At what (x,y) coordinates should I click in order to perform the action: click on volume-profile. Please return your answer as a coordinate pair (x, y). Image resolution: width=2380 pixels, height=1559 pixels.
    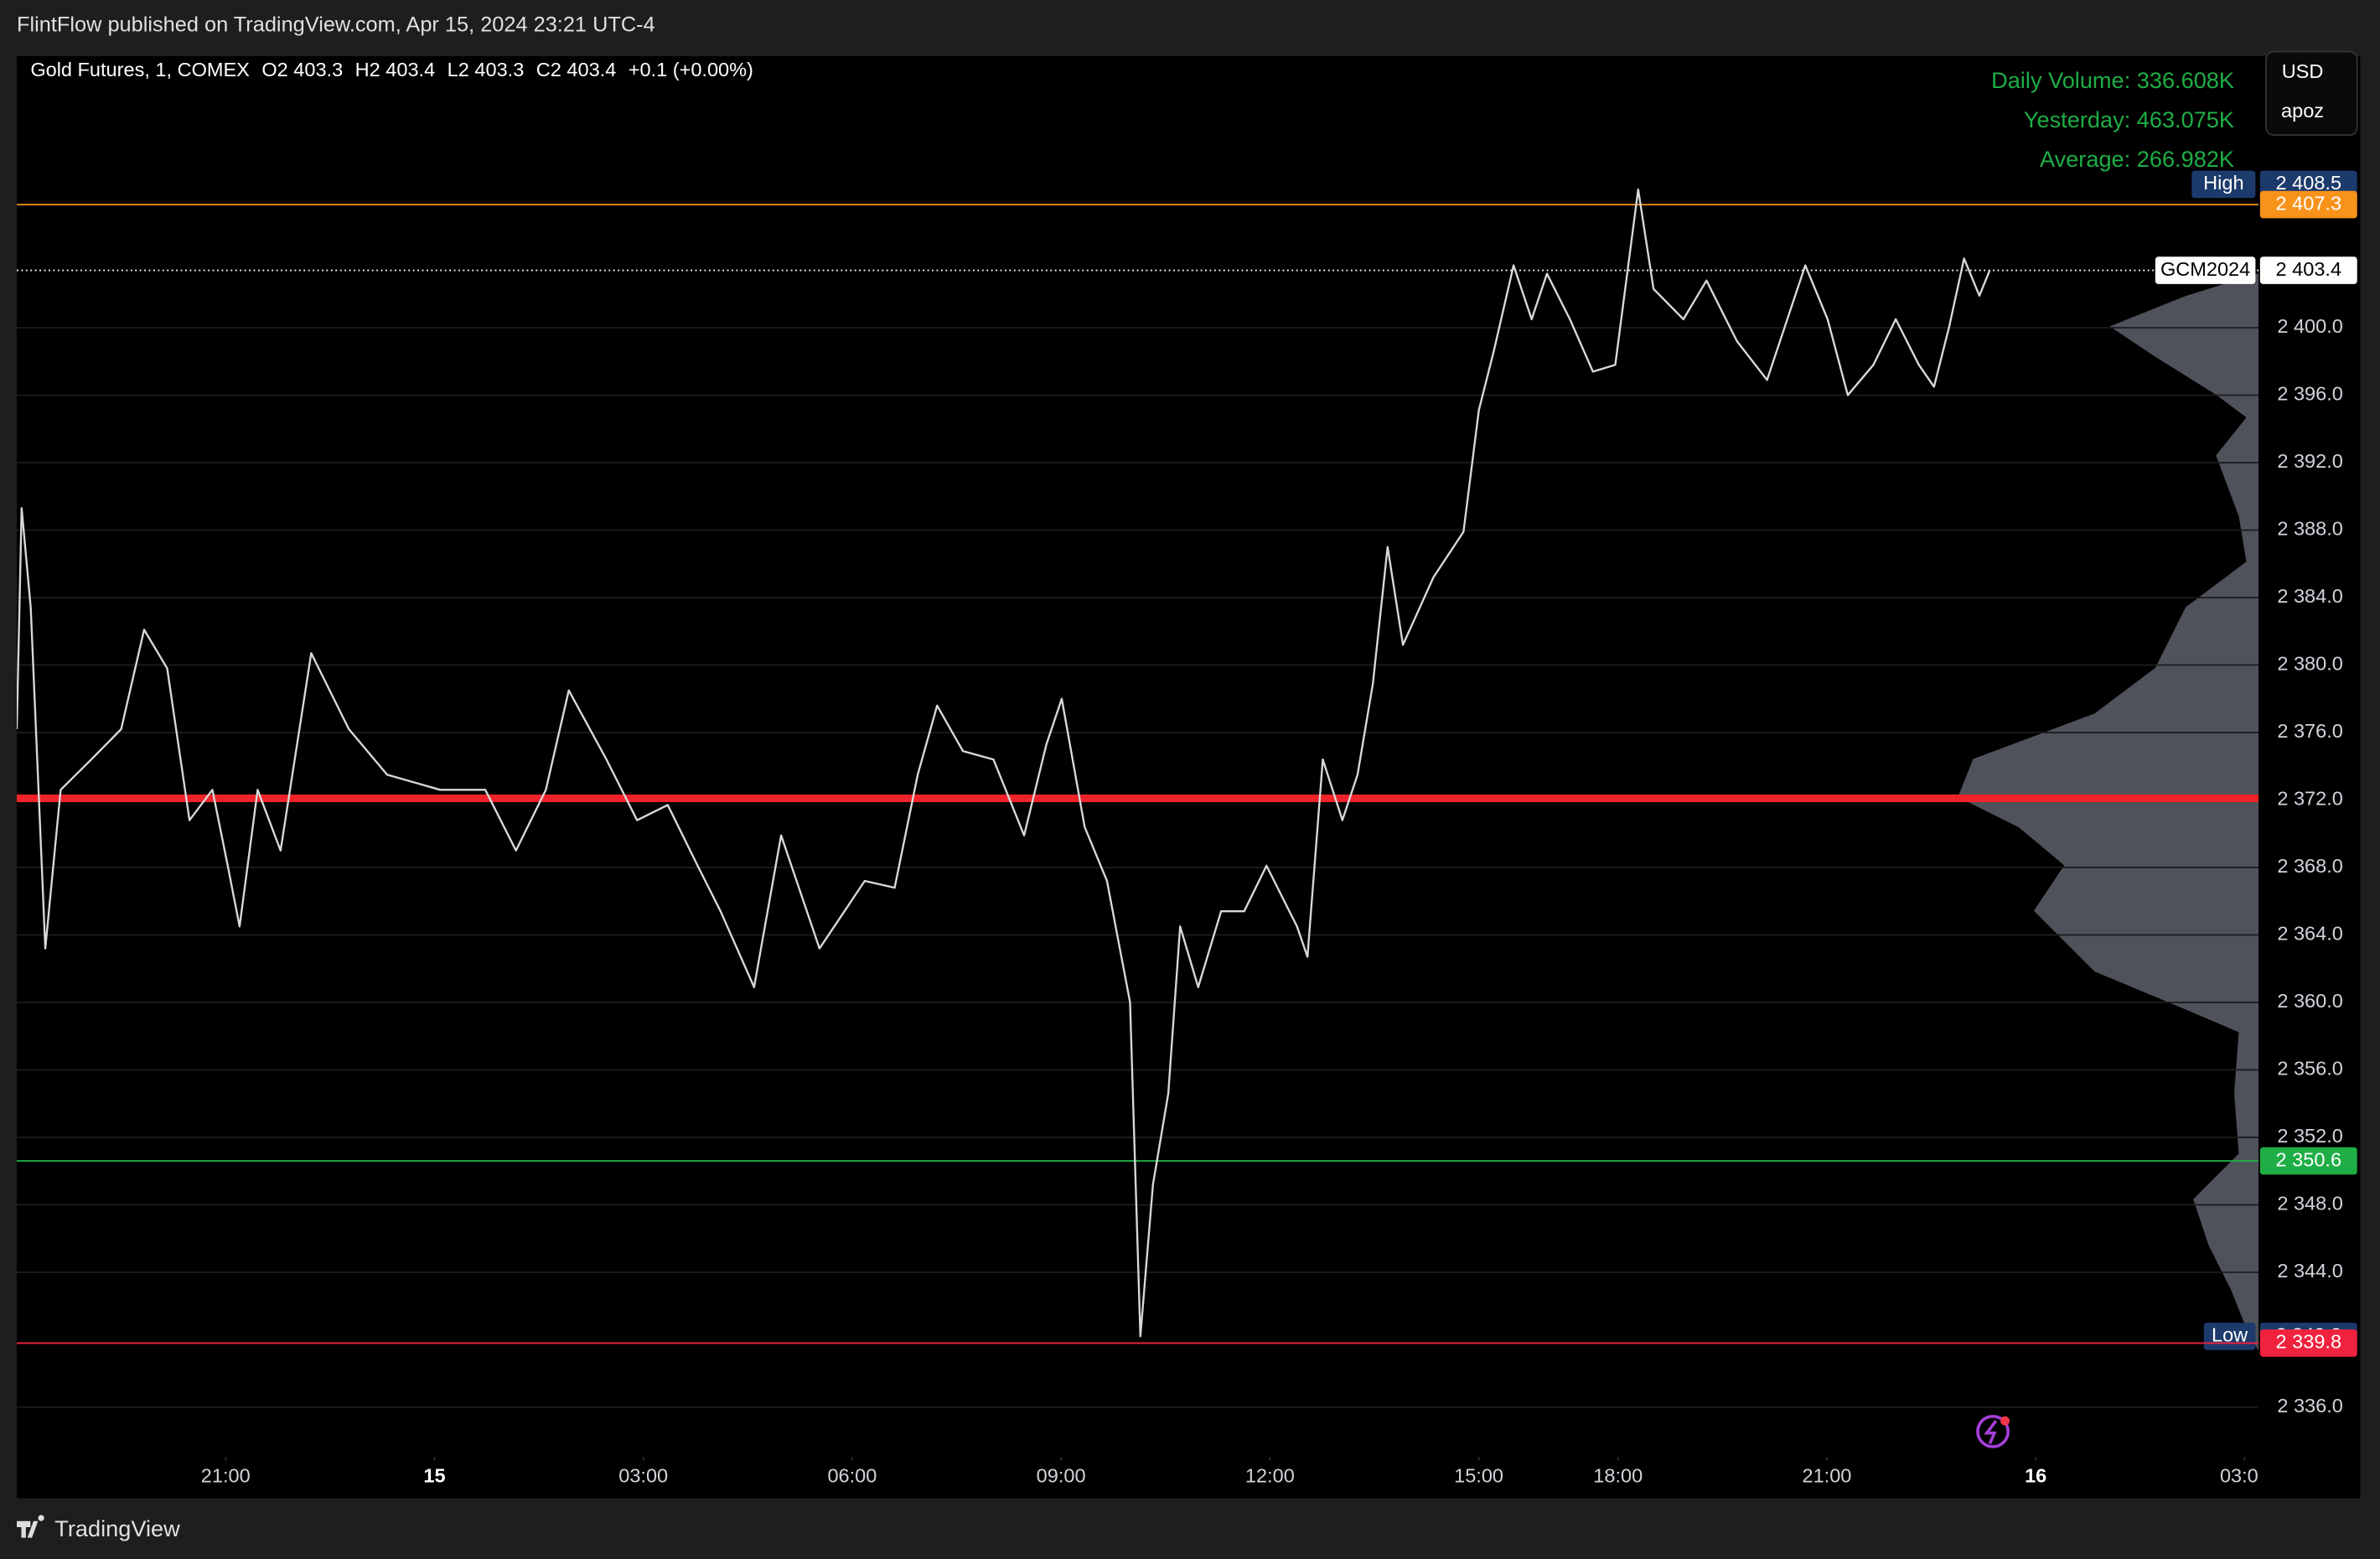
    Looking at the image, I should click on (2108, 811).